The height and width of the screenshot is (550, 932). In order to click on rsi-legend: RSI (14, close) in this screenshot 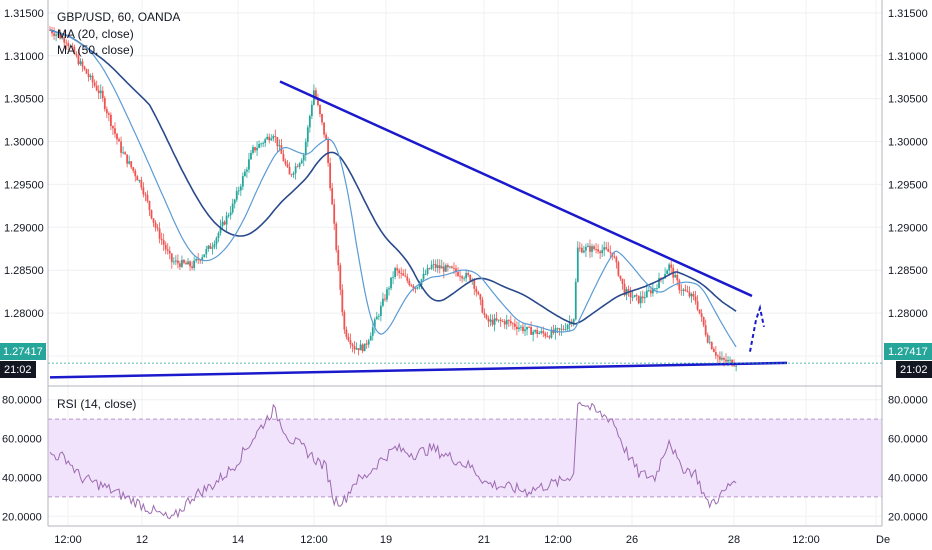, I will do `click(96, 404)`.